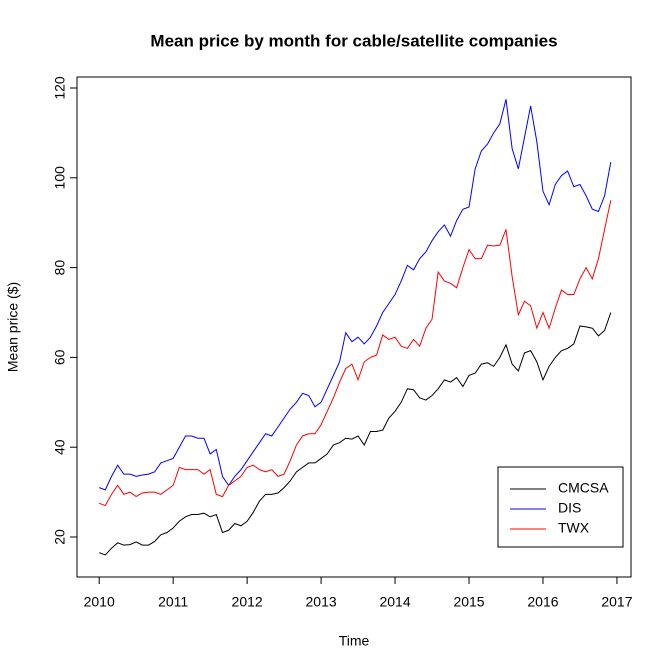 This screenshot has height=672, width=672. Describe the element at coordinates (60, 268) in the screenshot. I see `y-tick-label: 80` at that location.